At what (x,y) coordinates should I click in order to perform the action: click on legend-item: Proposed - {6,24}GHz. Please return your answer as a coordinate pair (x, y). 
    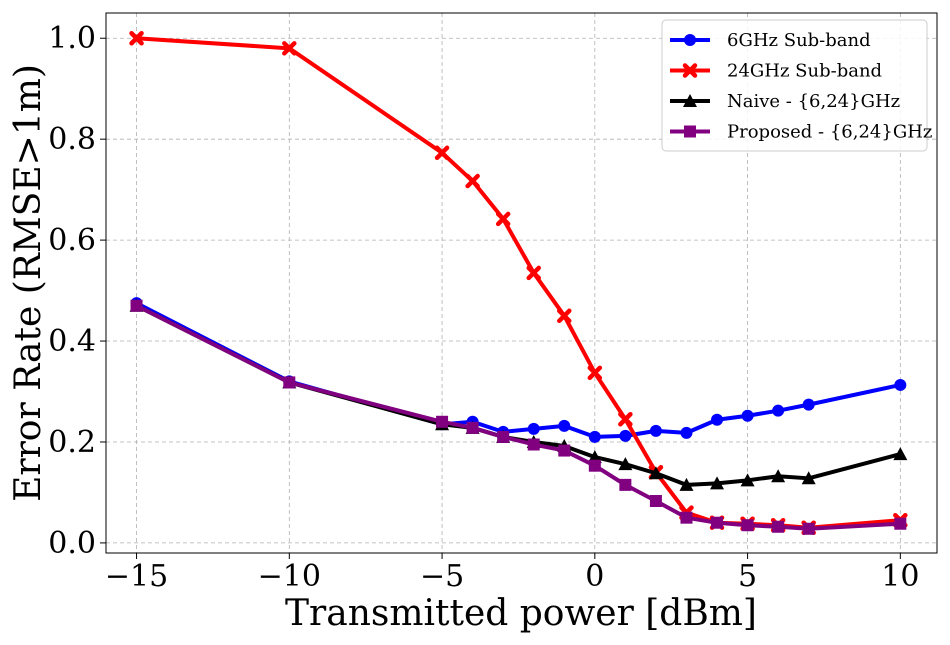
    Looking at the image, I should click on (801, 132).